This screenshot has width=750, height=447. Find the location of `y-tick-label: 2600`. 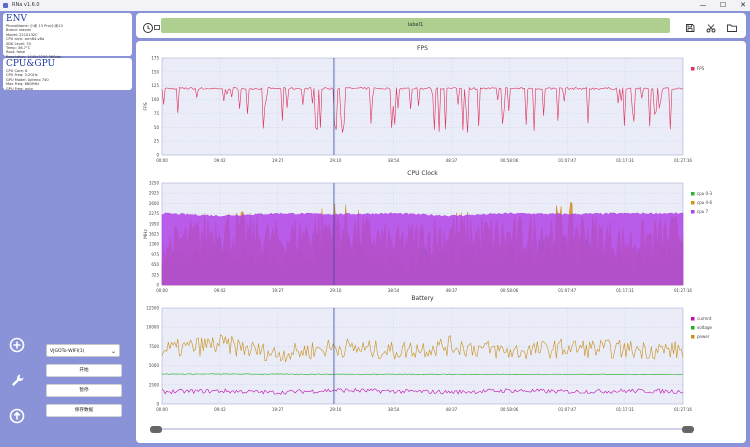

y-tick-label: 2600 is located at coordinates (154, 203).